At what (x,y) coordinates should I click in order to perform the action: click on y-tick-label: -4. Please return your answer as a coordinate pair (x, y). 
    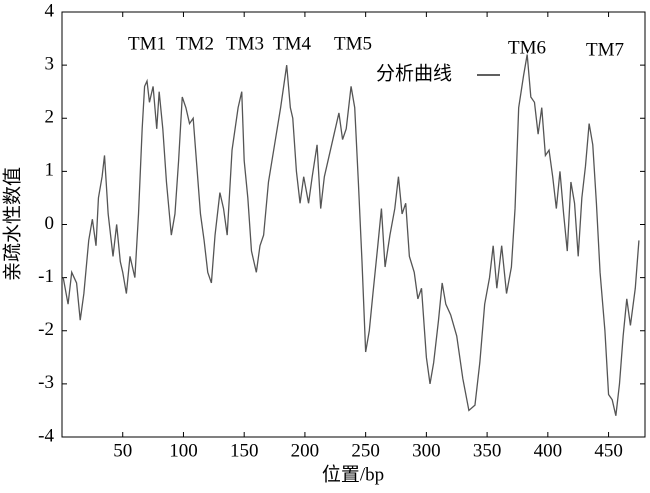
    Looking at the image, I should click on (46, 435).